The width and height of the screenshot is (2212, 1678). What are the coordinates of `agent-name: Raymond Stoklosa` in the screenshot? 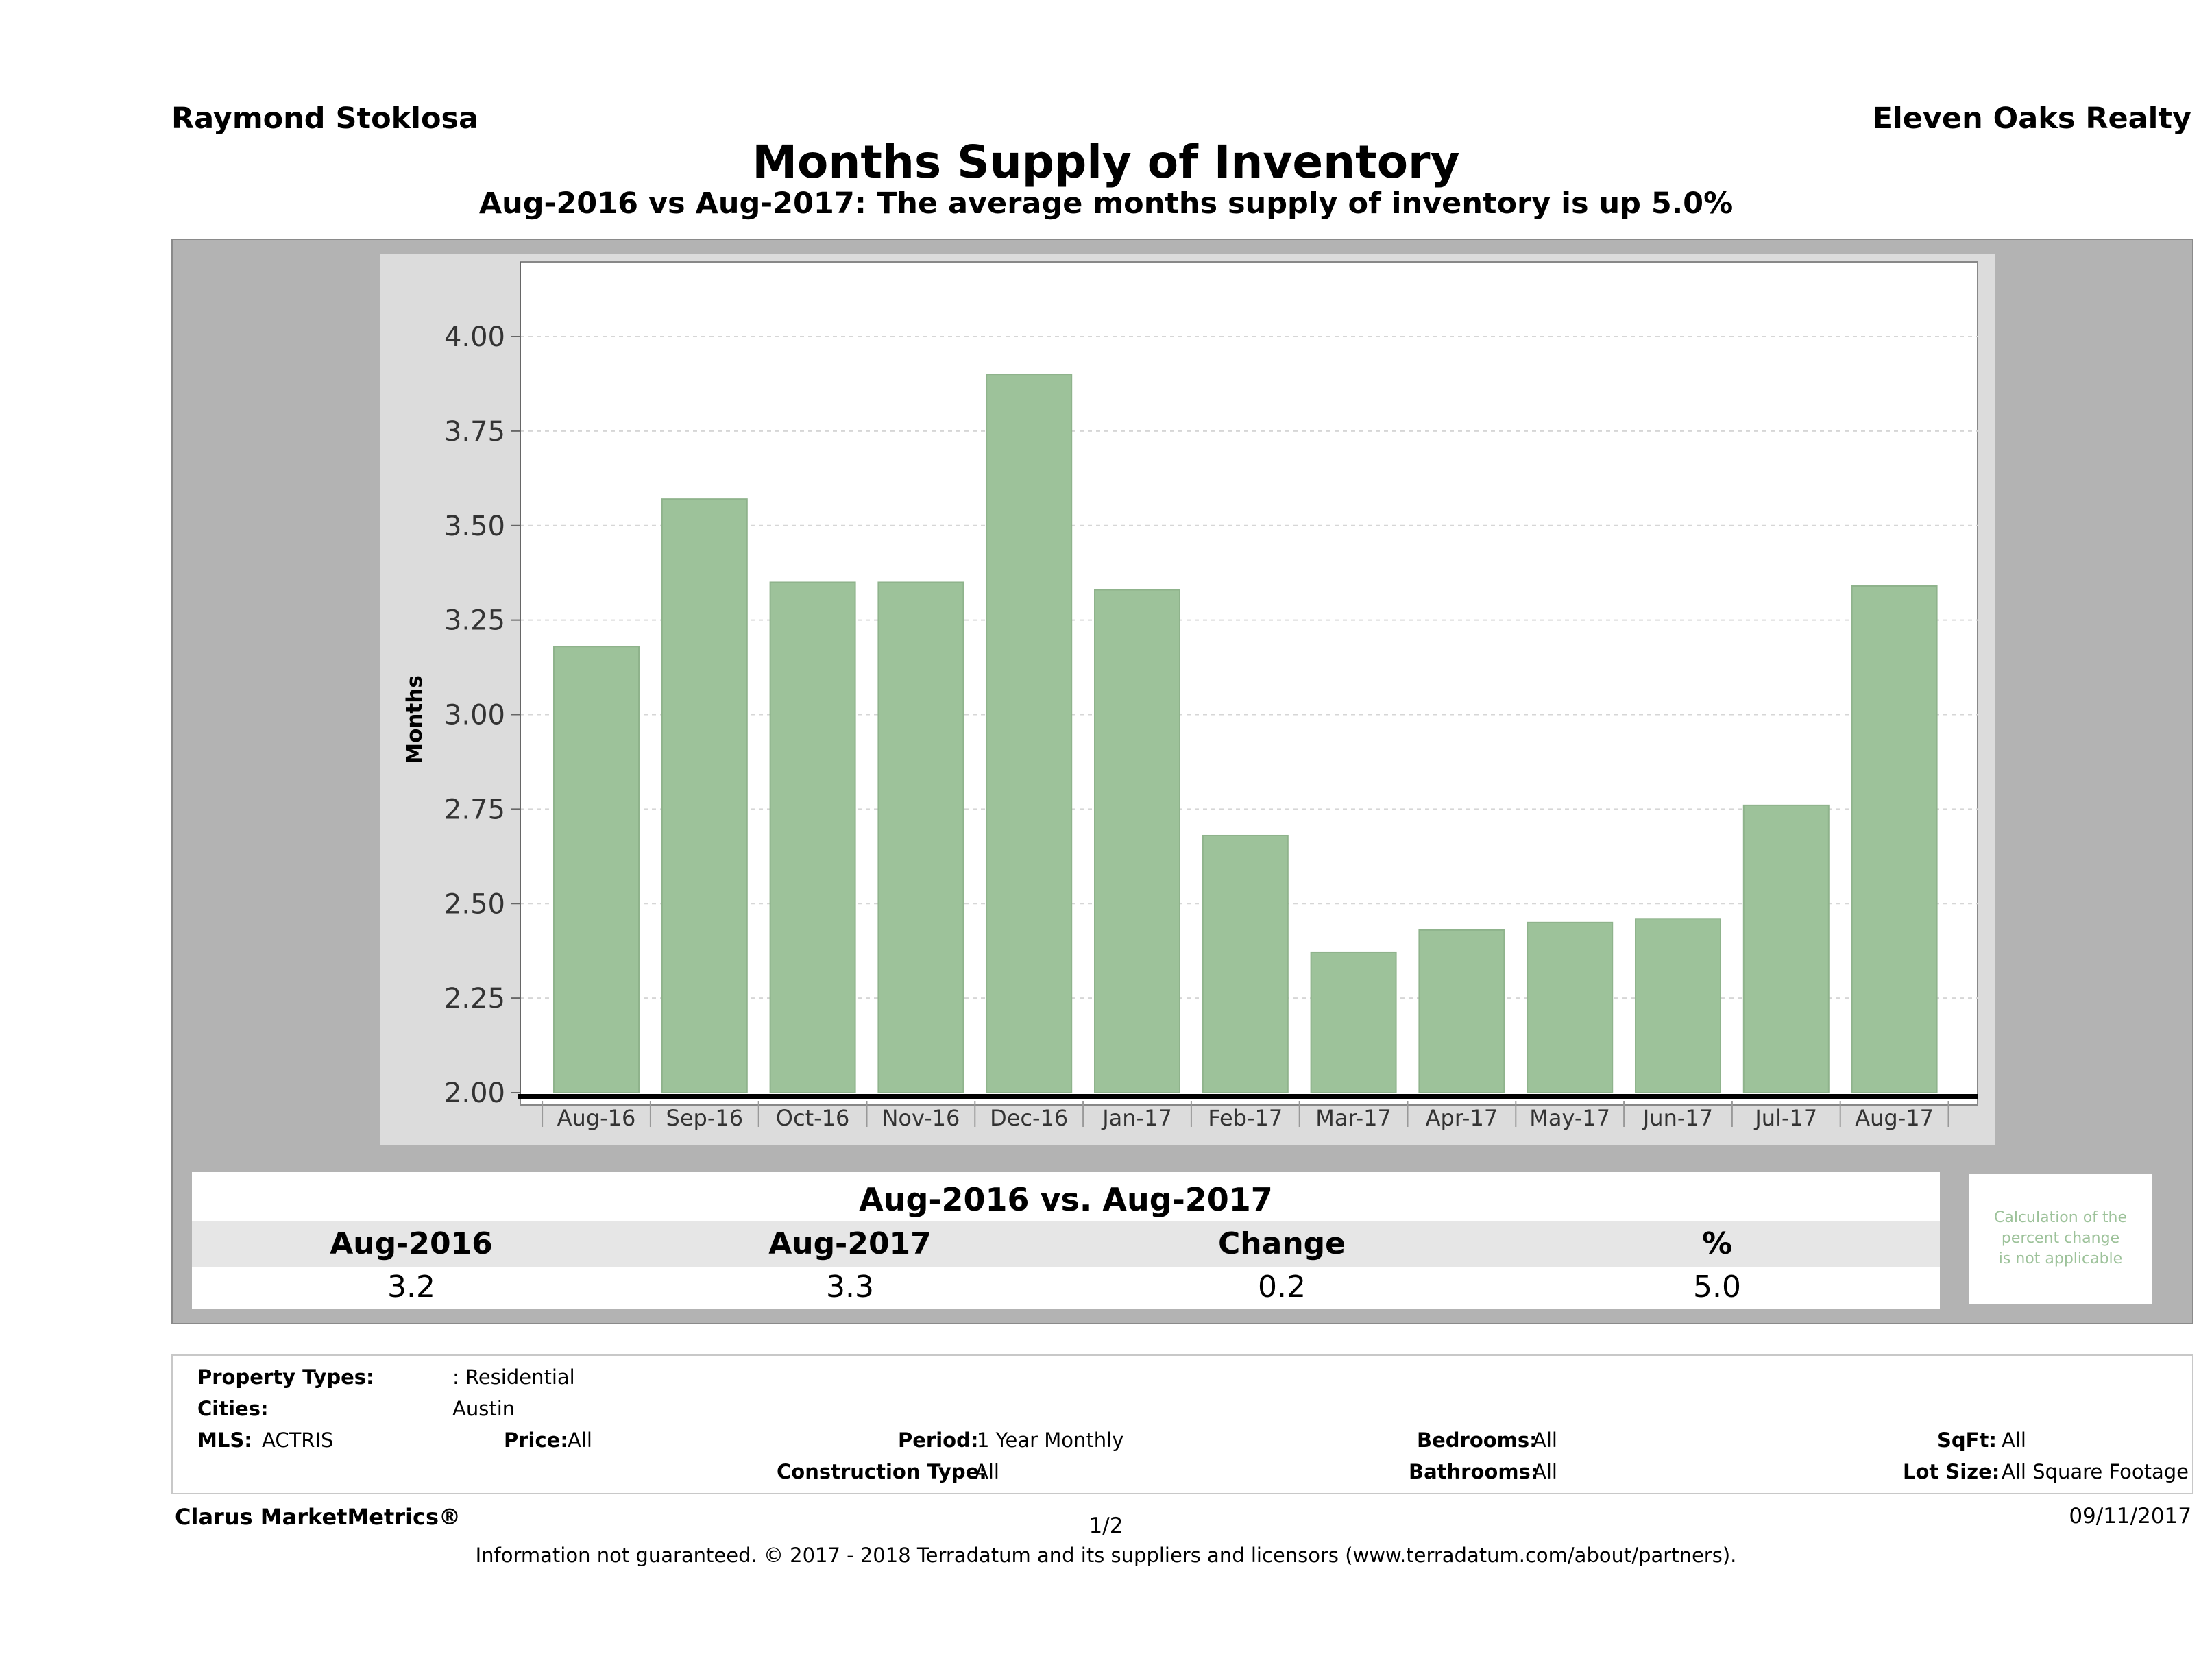 It's located at (325, 118).